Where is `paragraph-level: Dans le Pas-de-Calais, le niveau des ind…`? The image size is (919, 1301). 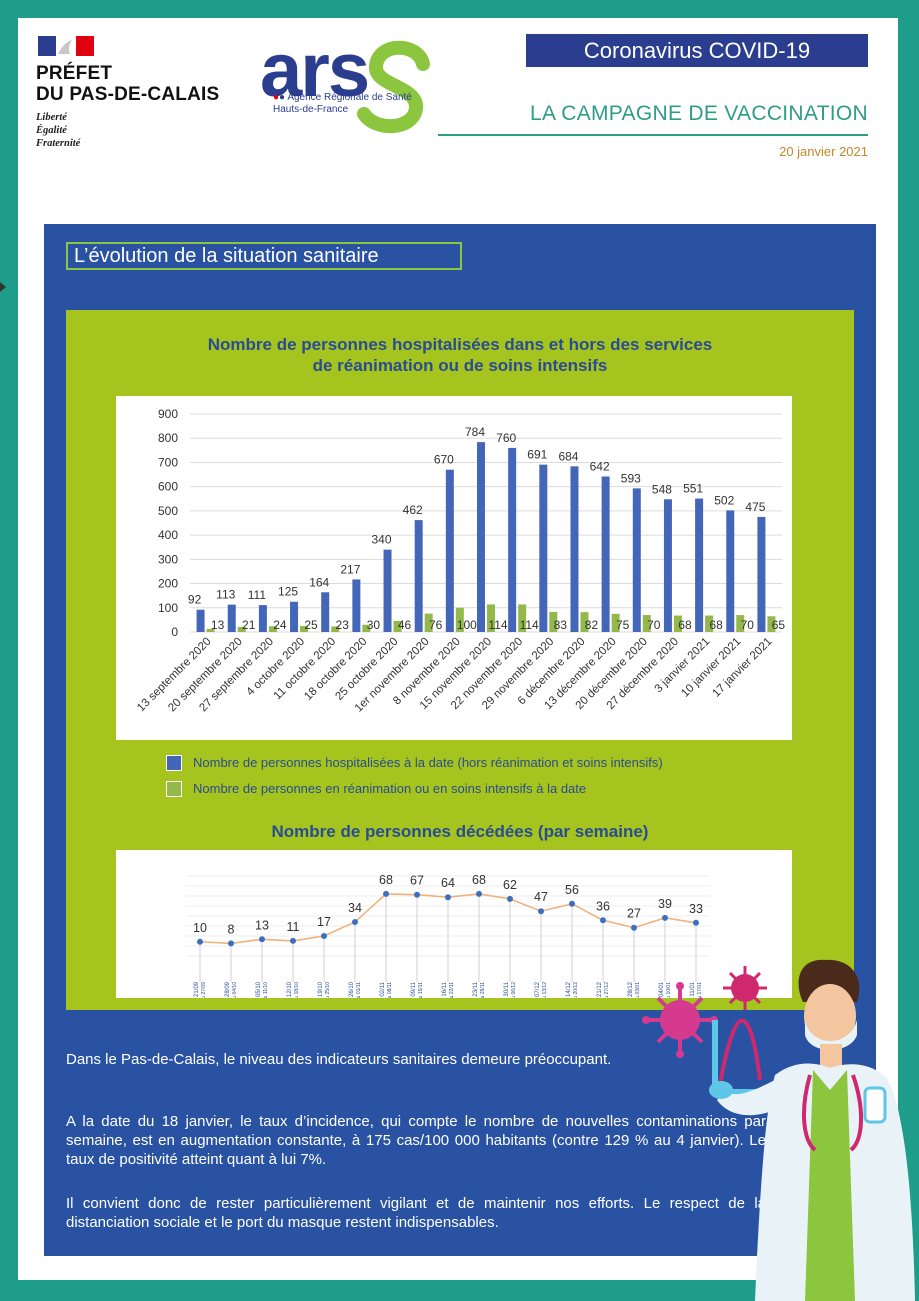 paragraph-level: Dans le Pas-de-Calais, le niveau des ind… is located at coordinates (339, 1059).